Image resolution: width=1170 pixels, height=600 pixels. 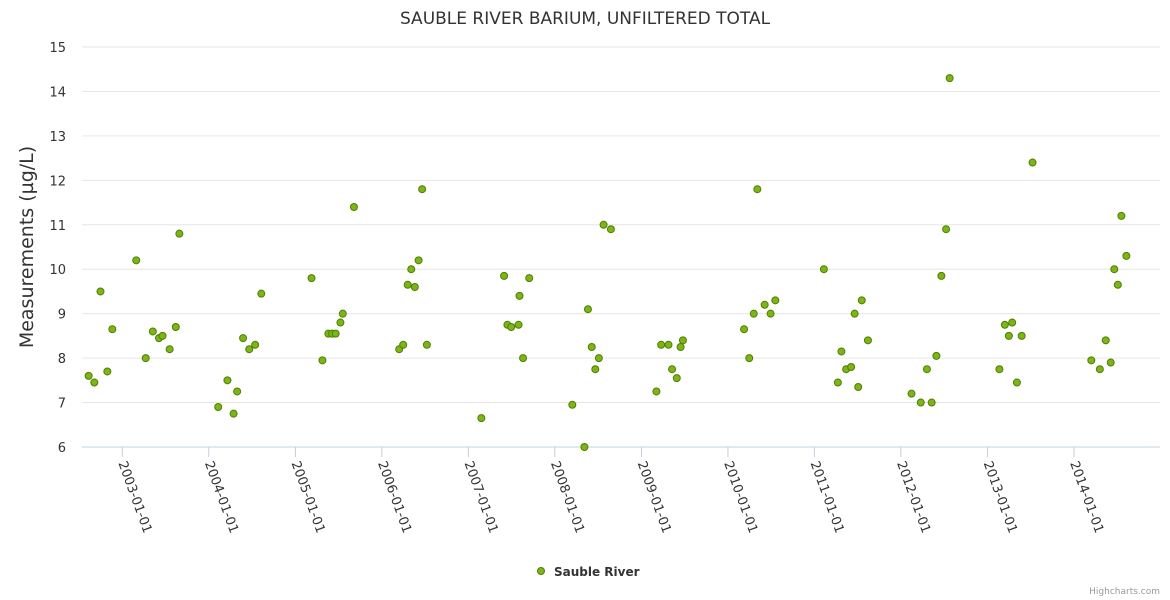 What do you see at coordinates (481, 497) in the screenshot?
I see `x-tick-label: 2007-01-01` at bounding box center [481, 497].